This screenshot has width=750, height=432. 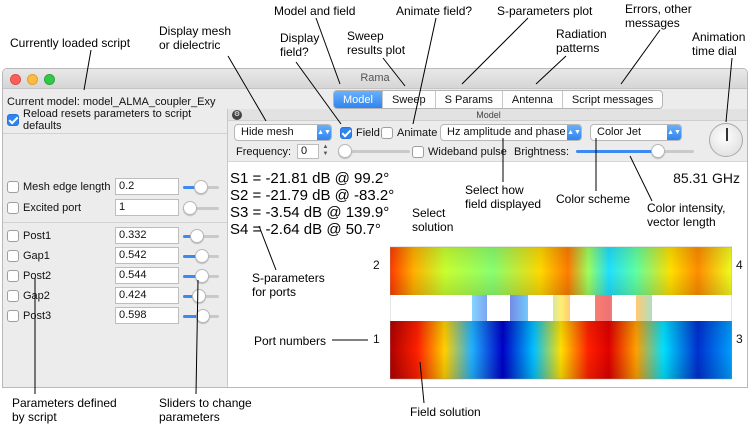 I want to click on mesh-display-popup: Hide mesh ▲▼, so click(x=283, y=132).